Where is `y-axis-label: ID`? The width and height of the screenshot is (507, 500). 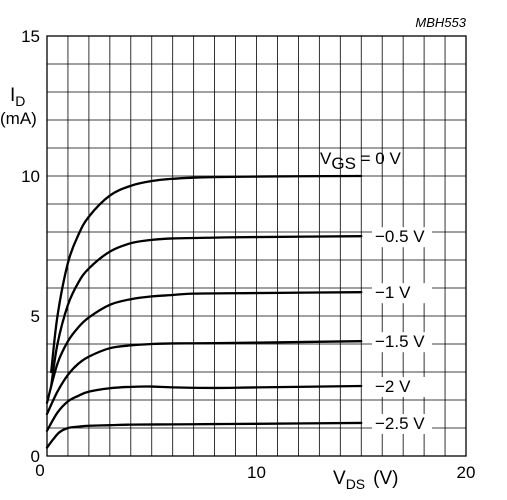
y-axis-label: ID is located at coordinates (17, 97).